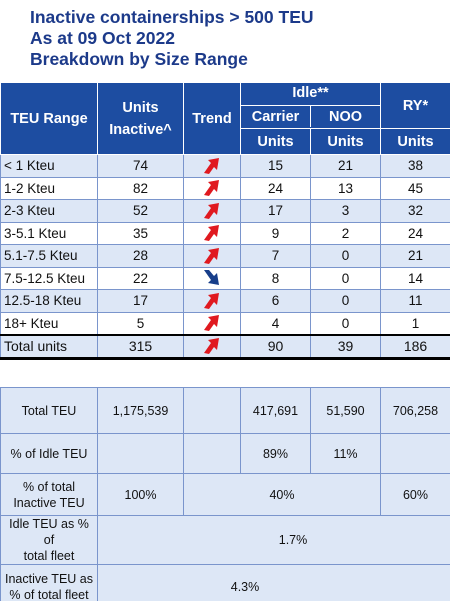  I want to click on inactive-fleet-value: 4.3%, so click(273, 582).